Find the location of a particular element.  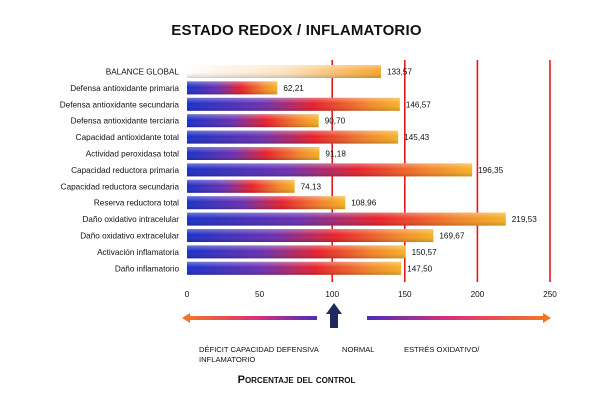

category-label-9: Daño oxidativo intracelular is located at coordinates (131, 219).